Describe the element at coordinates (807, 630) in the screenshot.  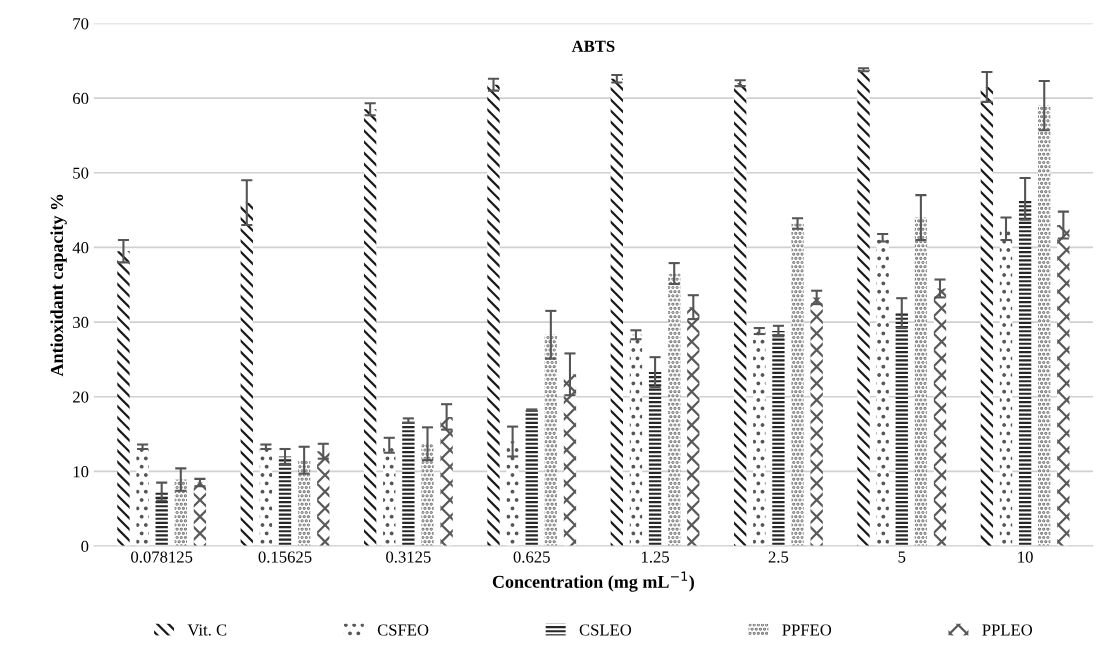
I see `legend-label: PPFEO` at that location.